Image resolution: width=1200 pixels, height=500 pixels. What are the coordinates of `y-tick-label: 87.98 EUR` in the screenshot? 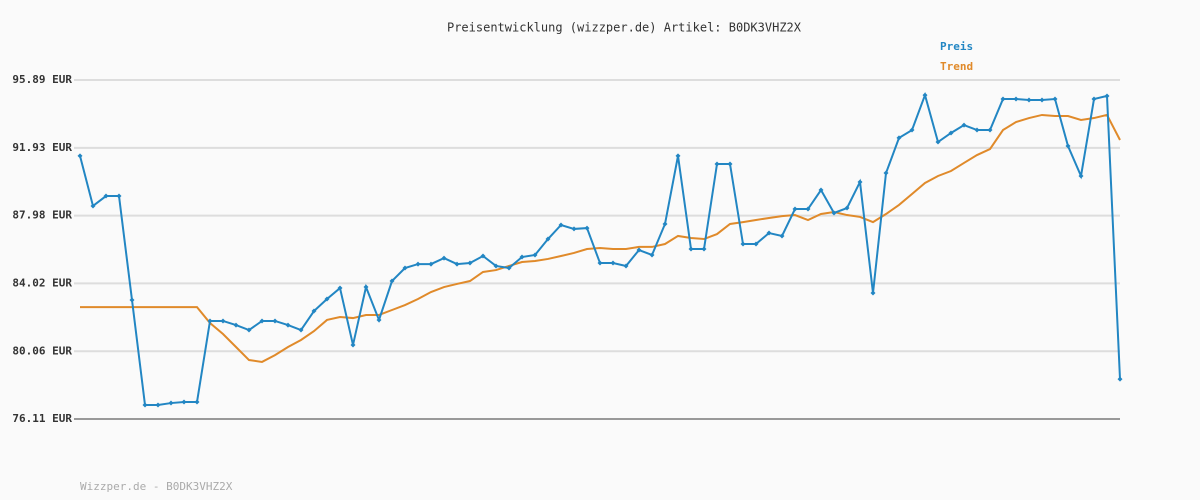 It's located at (42, 215).